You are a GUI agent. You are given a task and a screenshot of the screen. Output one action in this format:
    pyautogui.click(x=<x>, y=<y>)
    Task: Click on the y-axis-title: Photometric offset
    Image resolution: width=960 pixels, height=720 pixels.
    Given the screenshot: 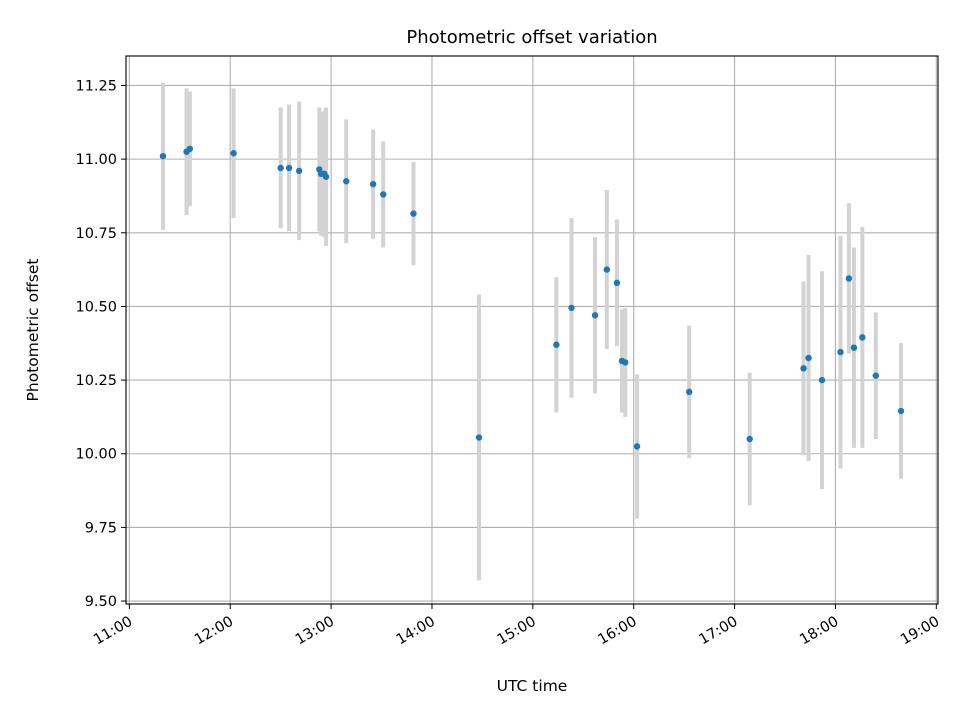 What is the action you would take?
    pyautogui.click(x=33, y=330)
    